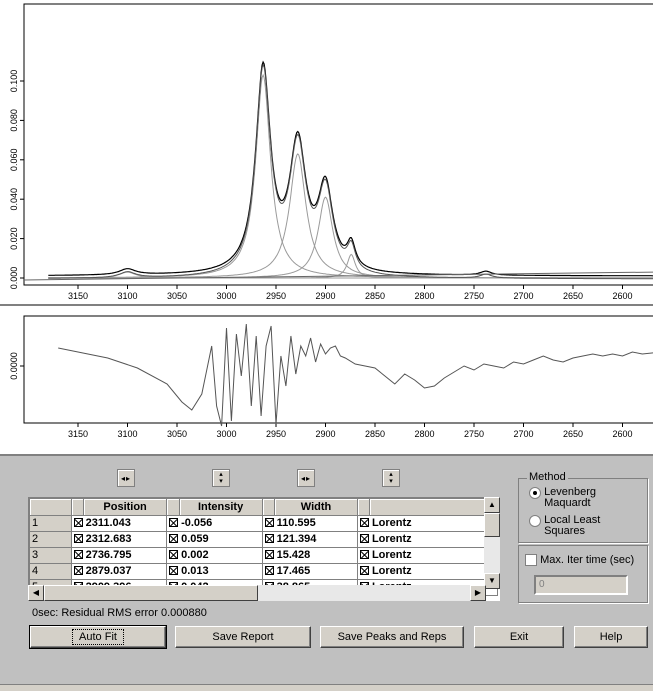 This screenshot has height=691, width=653. What do you see at coordinates (316, 507) in the screenshot?
I see `column-header-width: Width` at bounding box center [316, 507].